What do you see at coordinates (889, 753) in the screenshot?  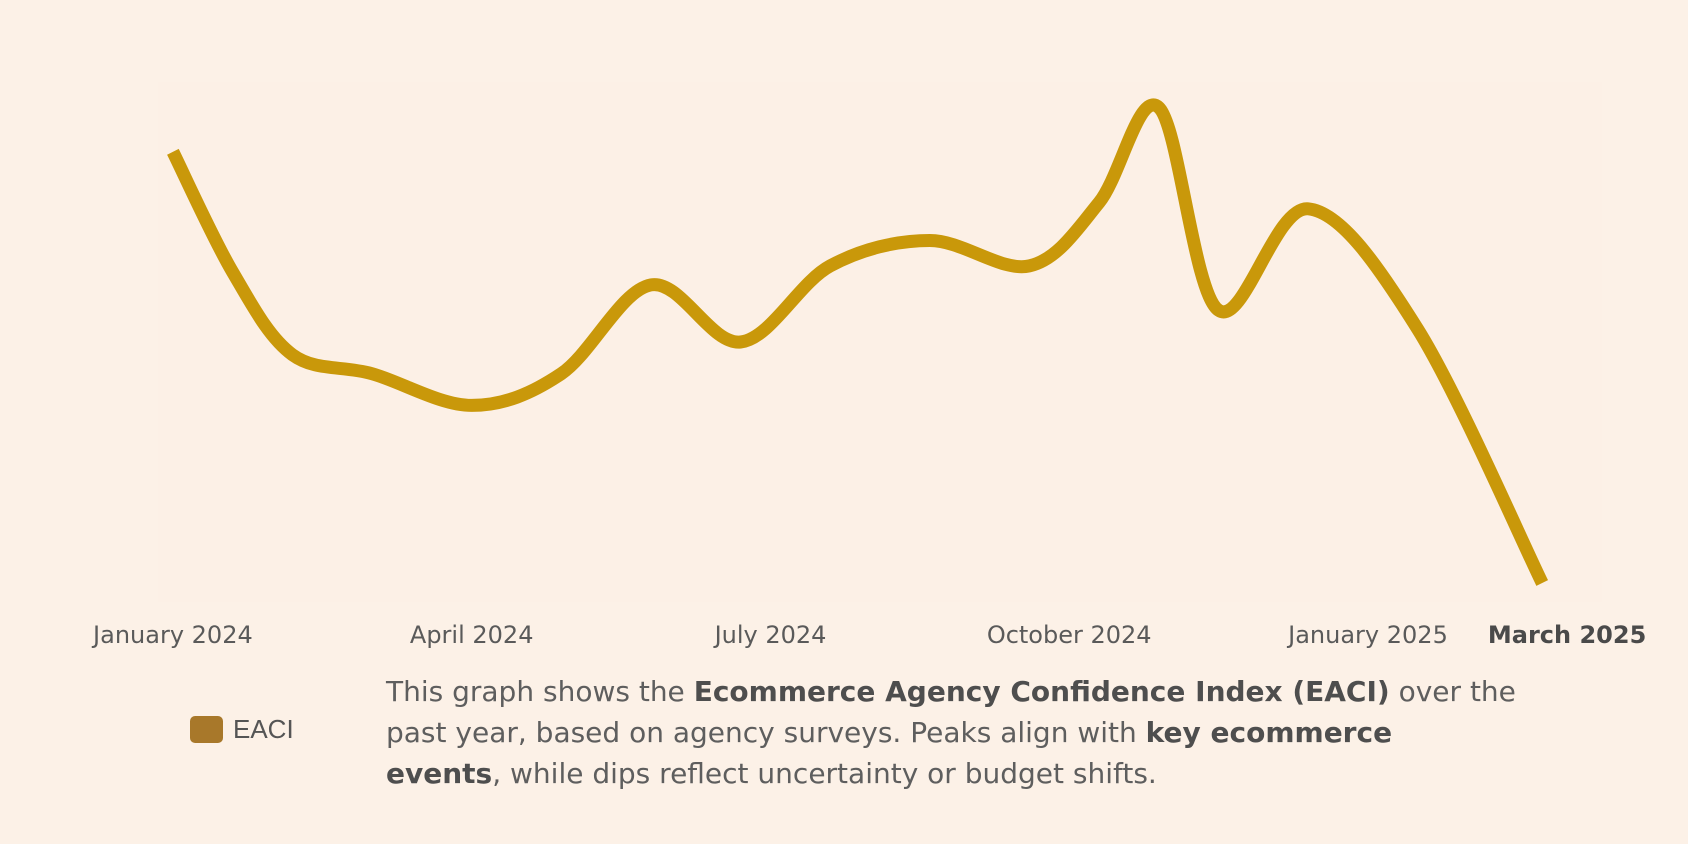 I see `caption-bold-2: key ecommerce events` at bounding box center [889, 753].